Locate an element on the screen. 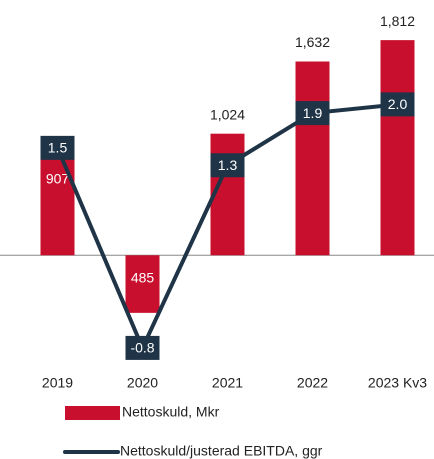 This screenshot has height=459, width=434. line-value-label: 2.0 is located at coordinates (398, 104).